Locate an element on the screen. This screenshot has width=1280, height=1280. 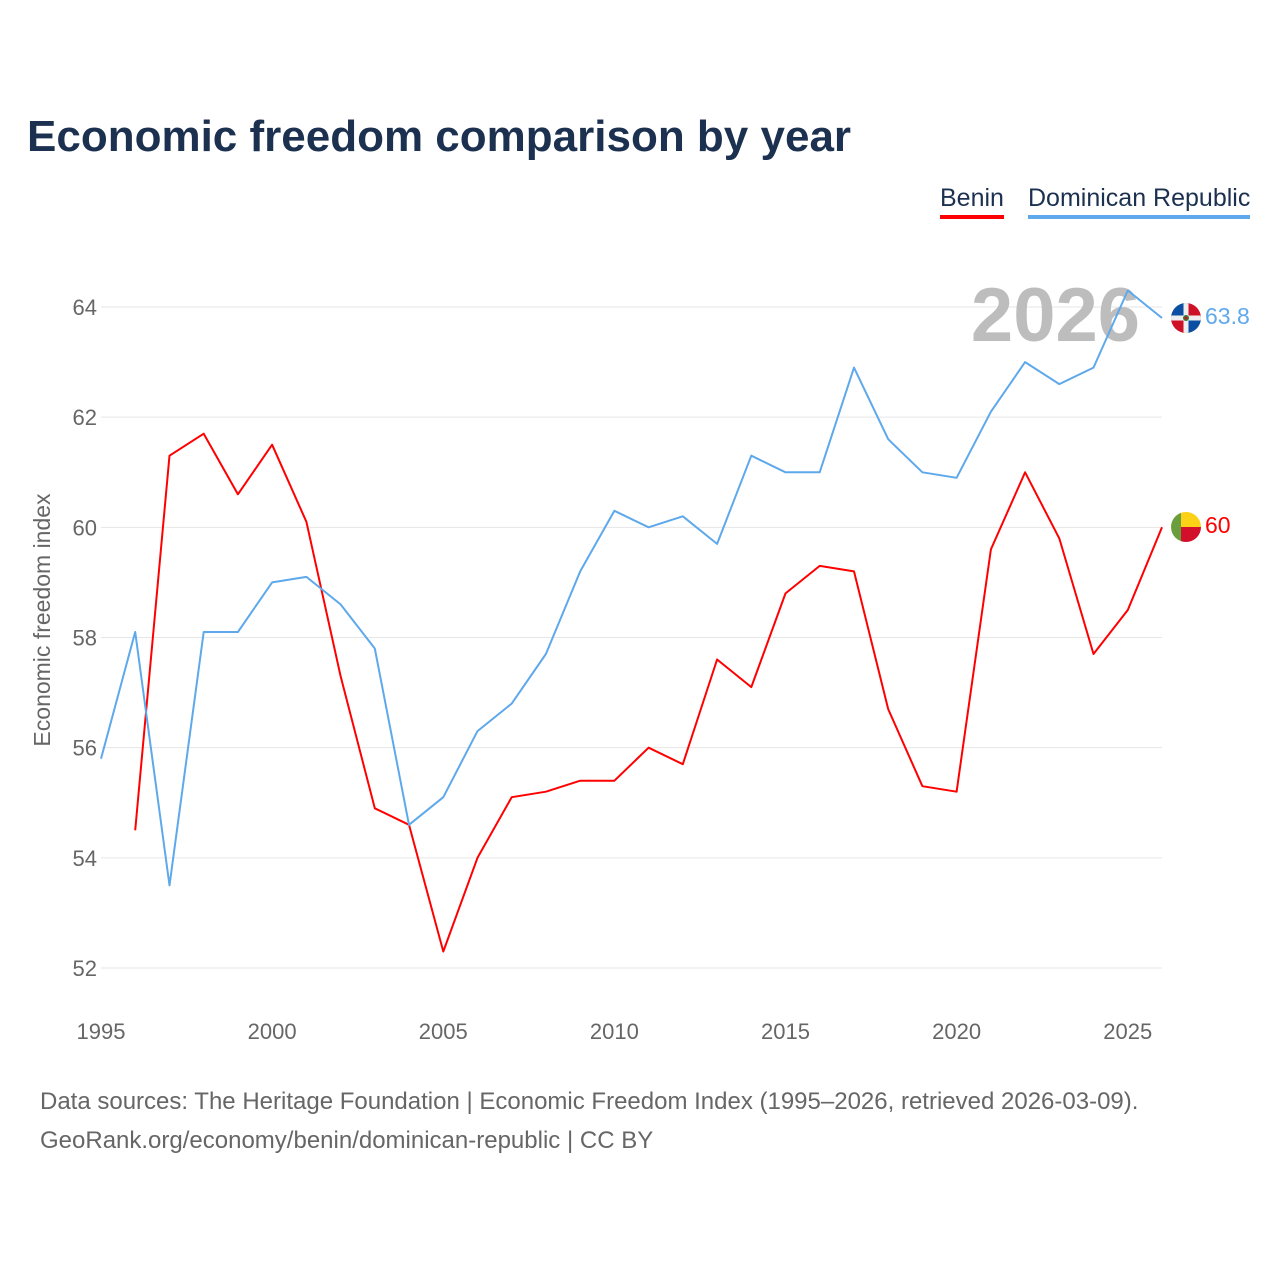
end-label-dominican-republic: 63.8 is located at coordinates (1227, 316).